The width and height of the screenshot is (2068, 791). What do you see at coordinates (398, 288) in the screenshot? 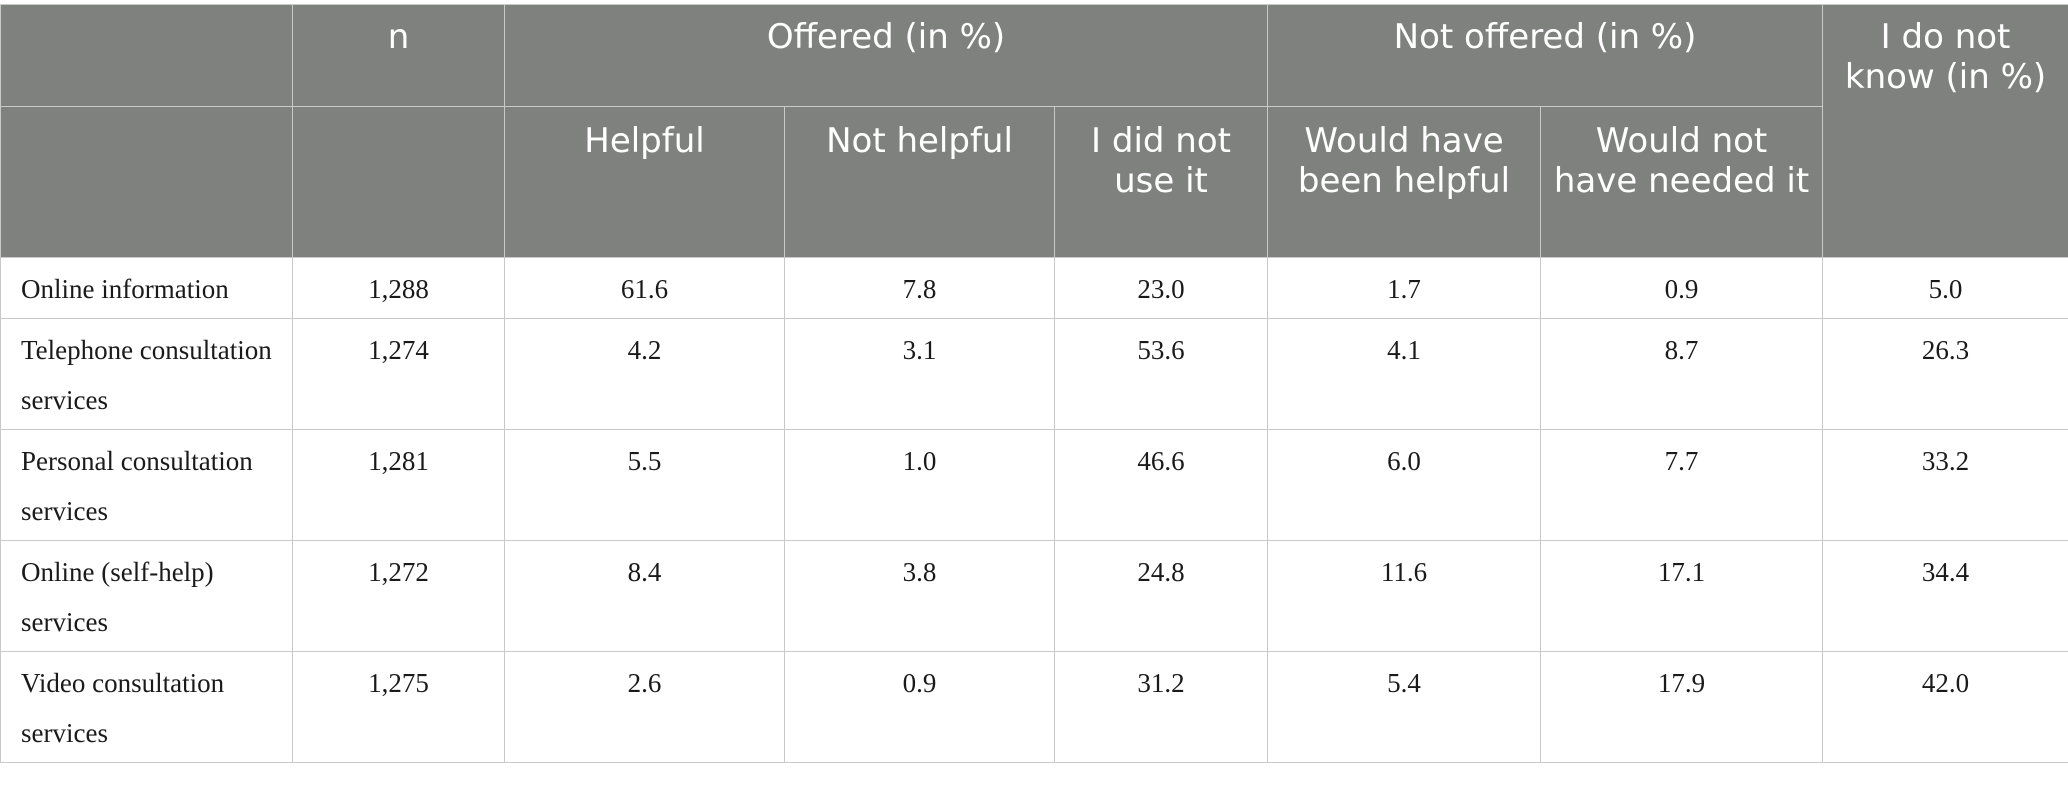
I see `cell-n: 1,288` at bounding box center [398, 288].